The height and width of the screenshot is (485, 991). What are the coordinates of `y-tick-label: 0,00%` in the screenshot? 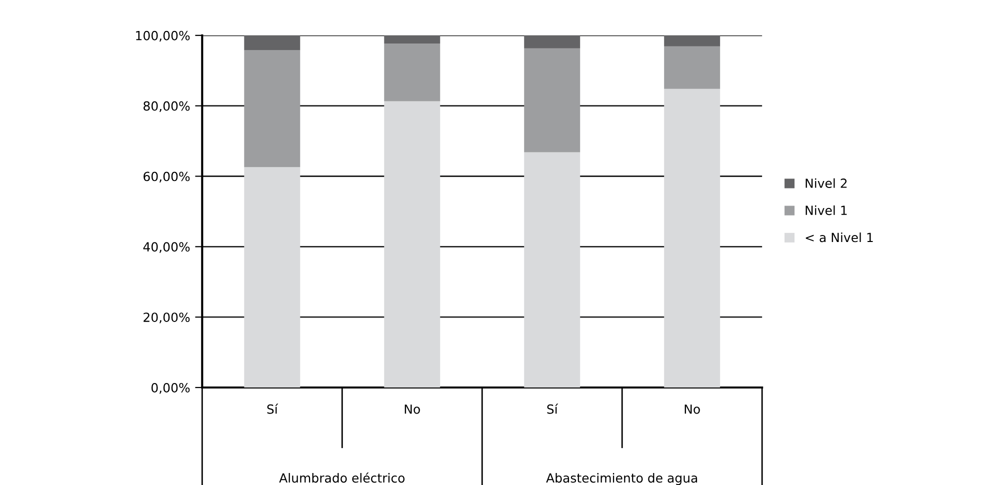 It's located at (170, 388).